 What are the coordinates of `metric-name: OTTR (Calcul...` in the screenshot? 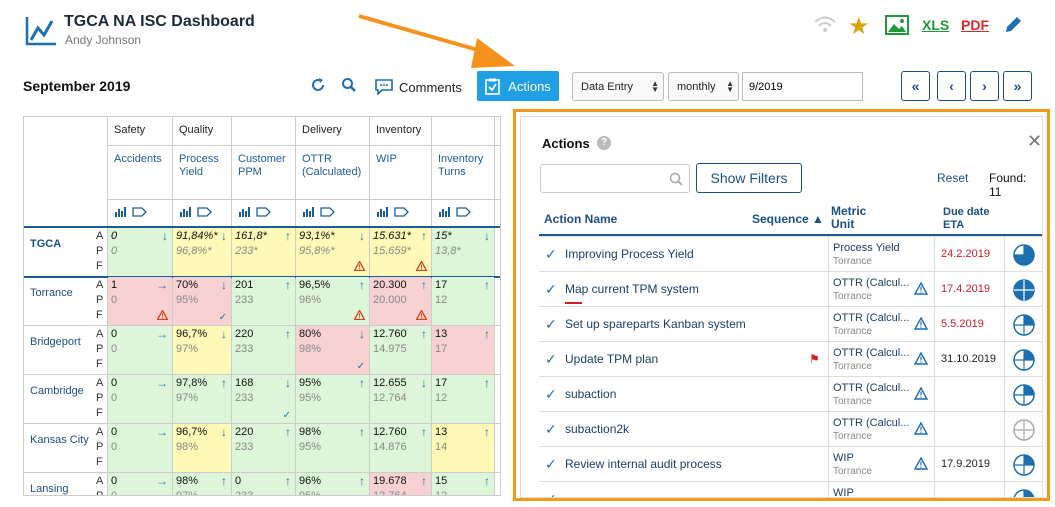 It's located at (871, 353).